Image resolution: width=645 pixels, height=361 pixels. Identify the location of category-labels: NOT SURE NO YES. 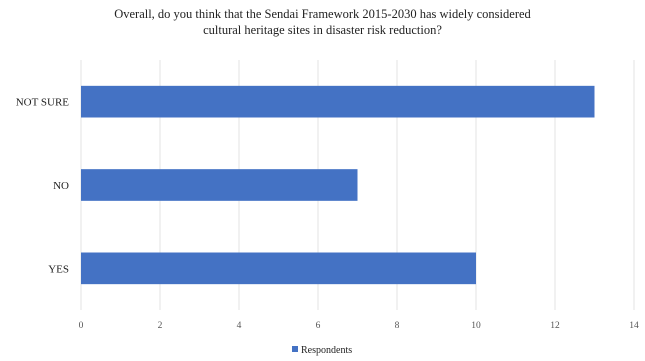
(43, 186).